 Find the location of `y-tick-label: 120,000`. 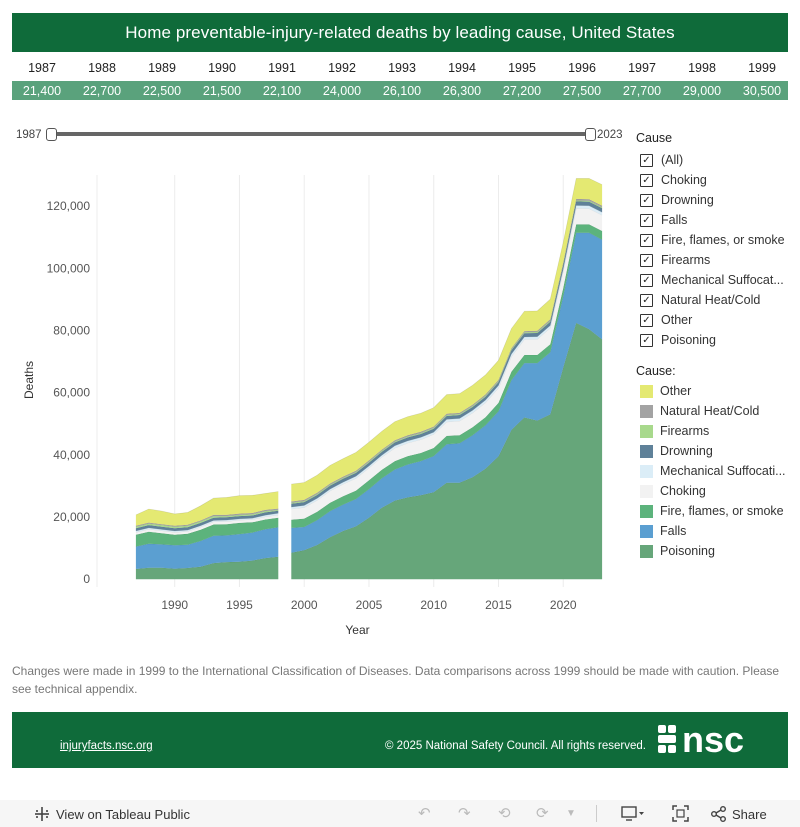

y-tick-label: 120,000 is located at coordinates (69, 206).